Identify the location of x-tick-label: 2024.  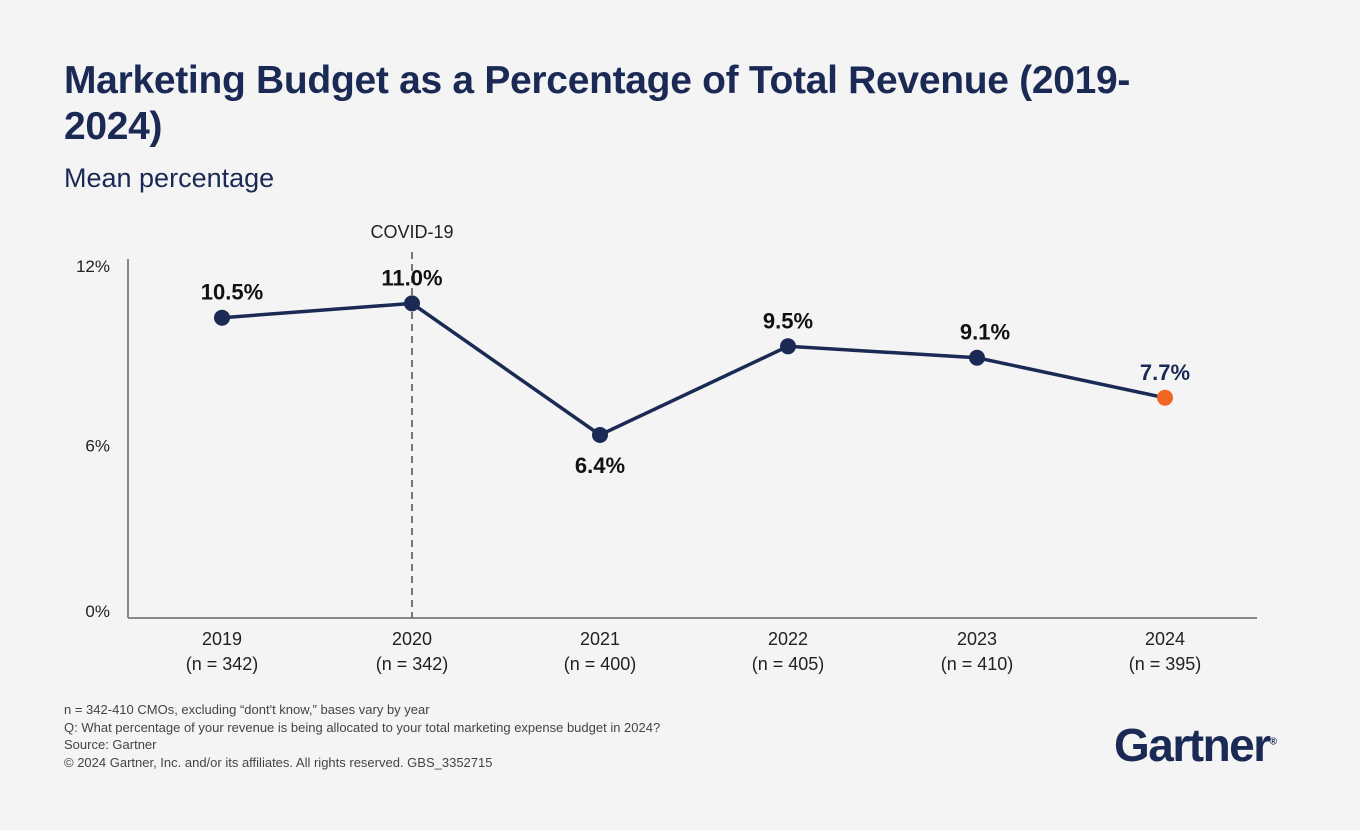
(1165, 639).